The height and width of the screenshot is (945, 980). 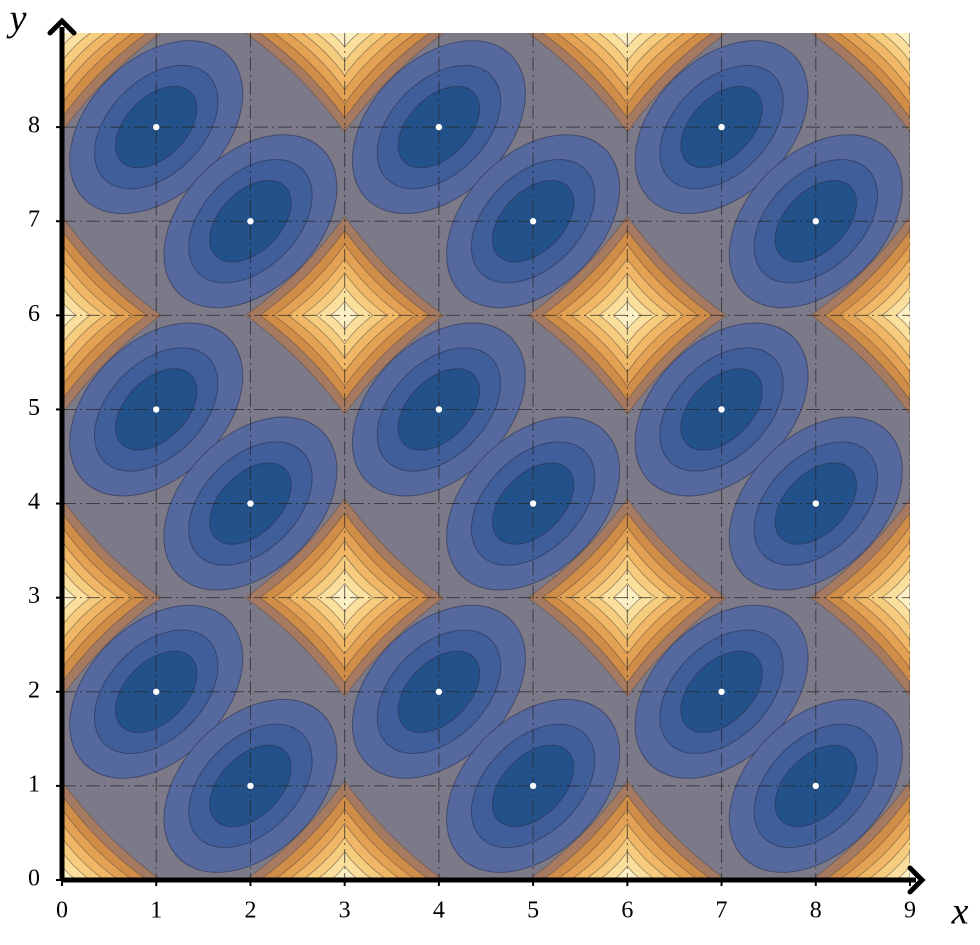 I want to click on x-axis-arrow, so click(x=916, y=880).